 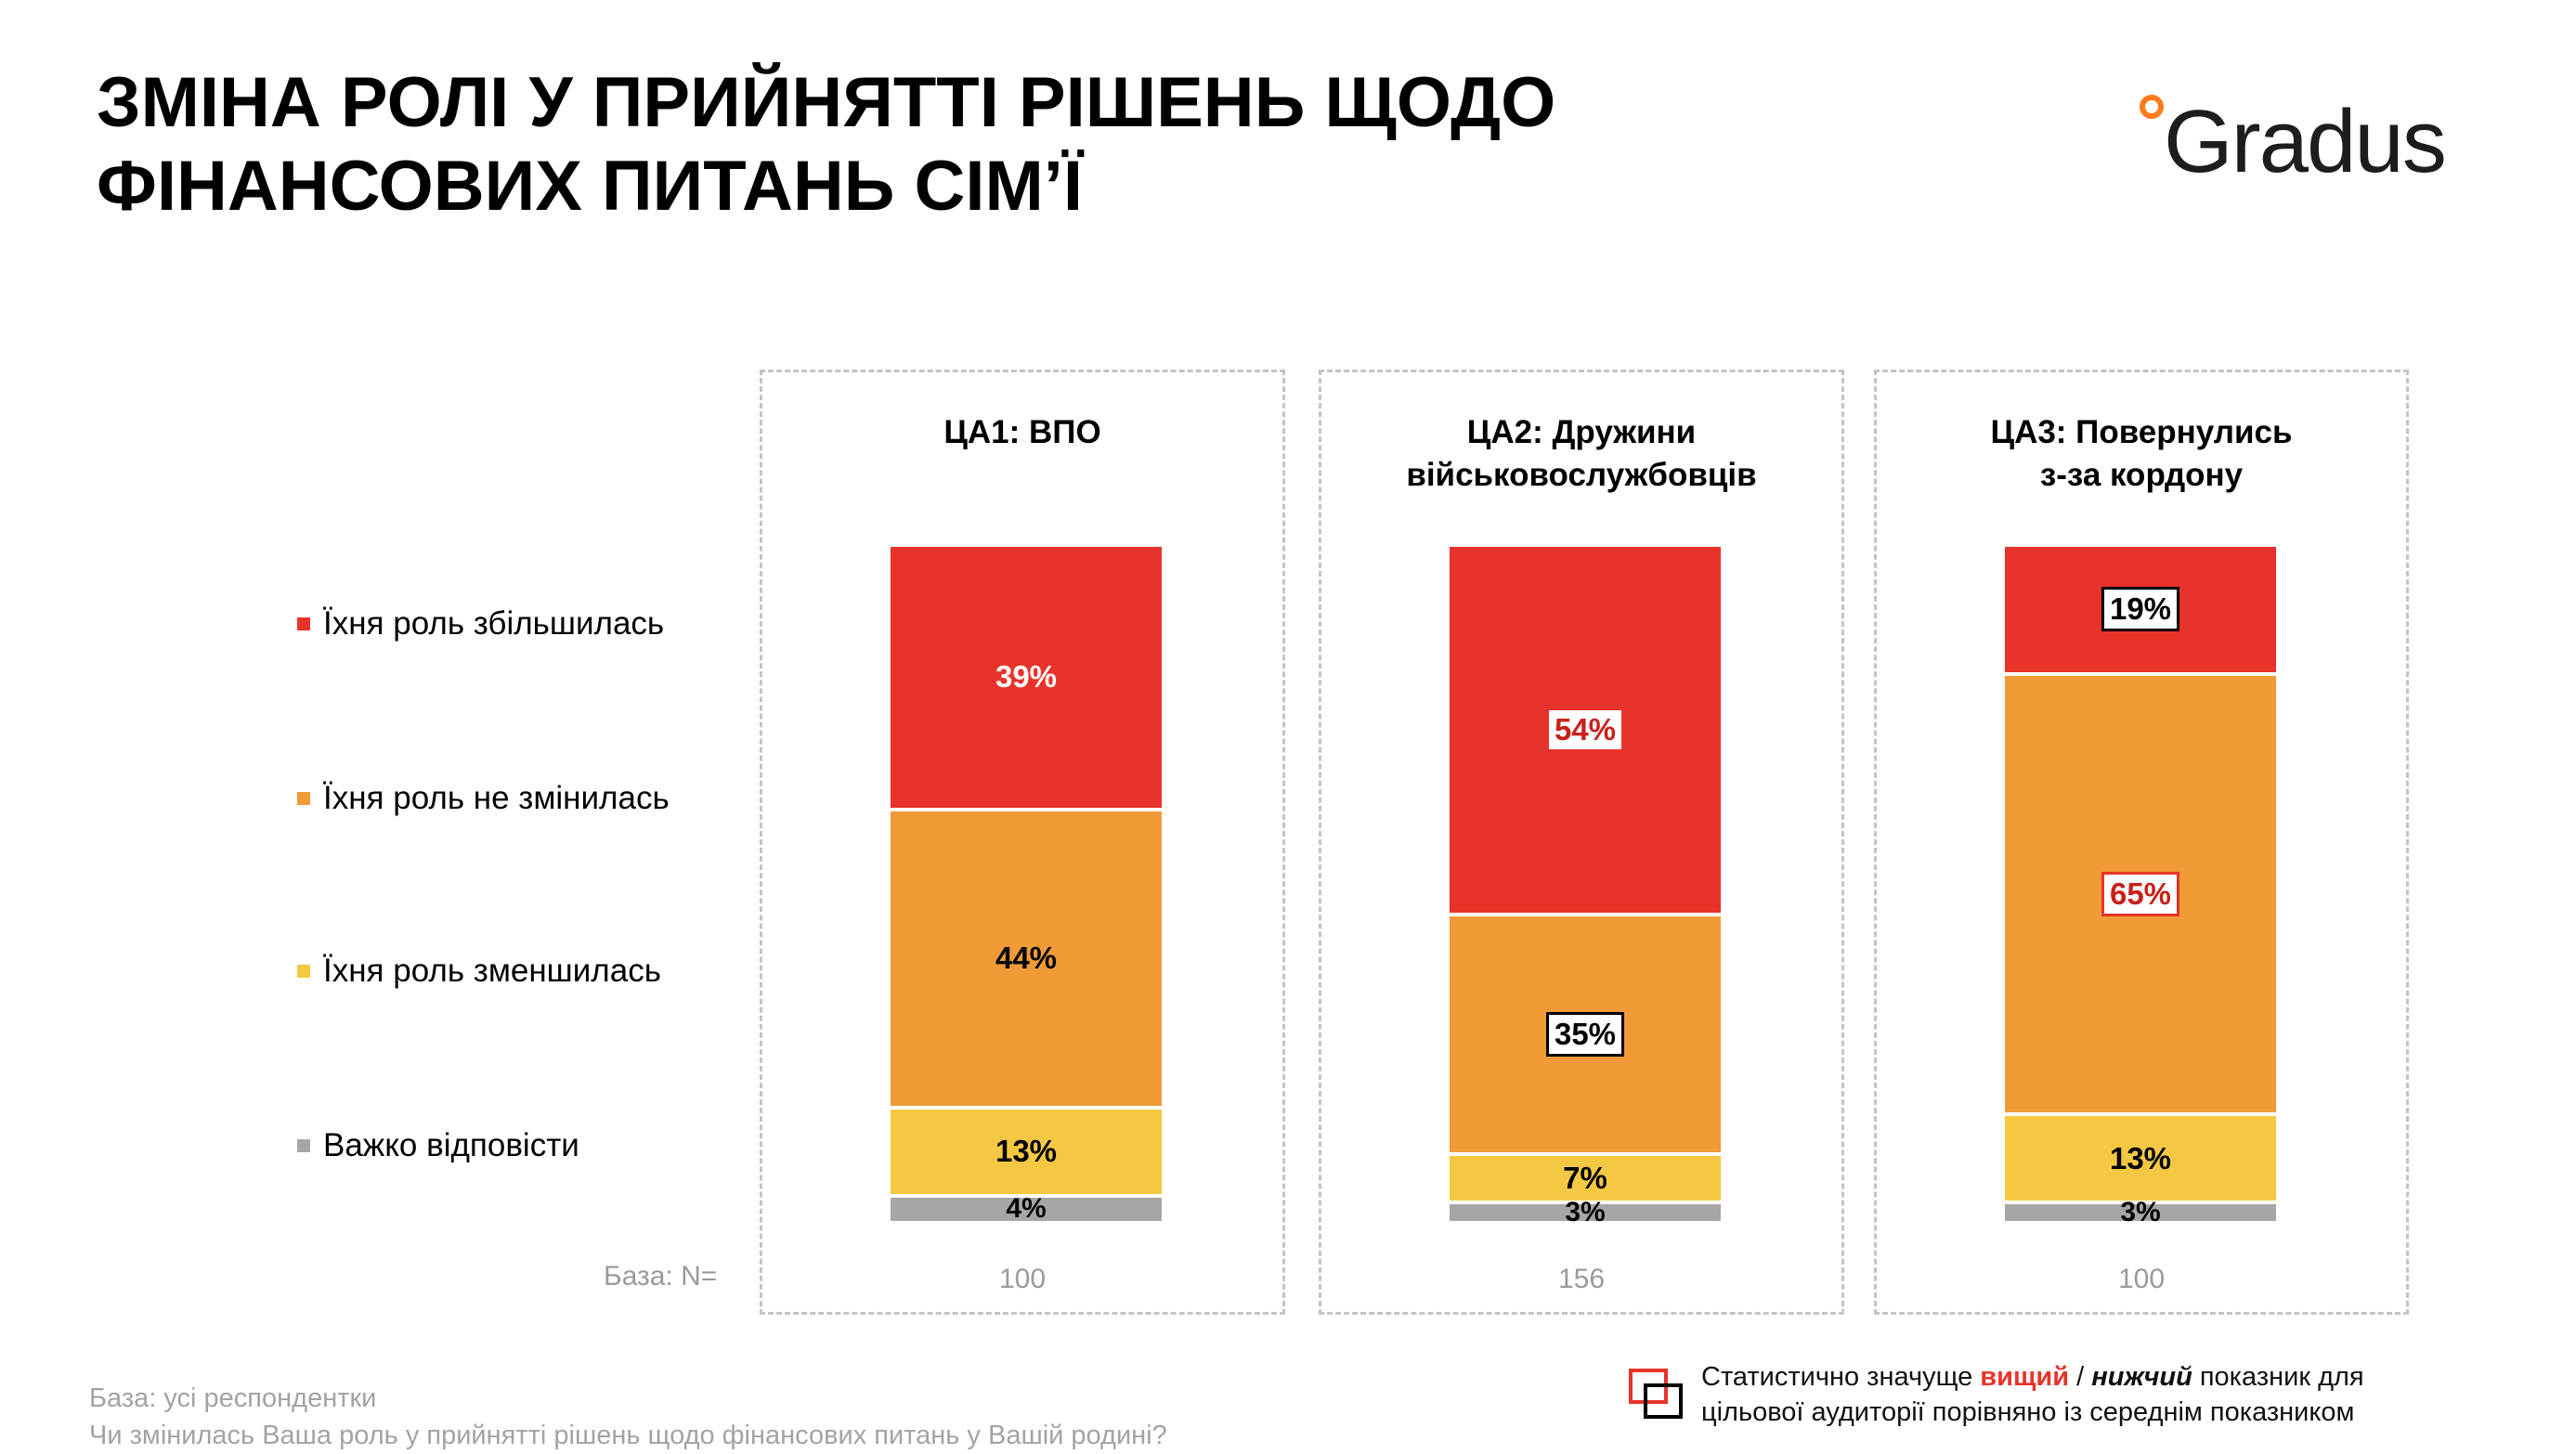 I want to click on base-n-label: База: N=, so click(x=661, y=1276).